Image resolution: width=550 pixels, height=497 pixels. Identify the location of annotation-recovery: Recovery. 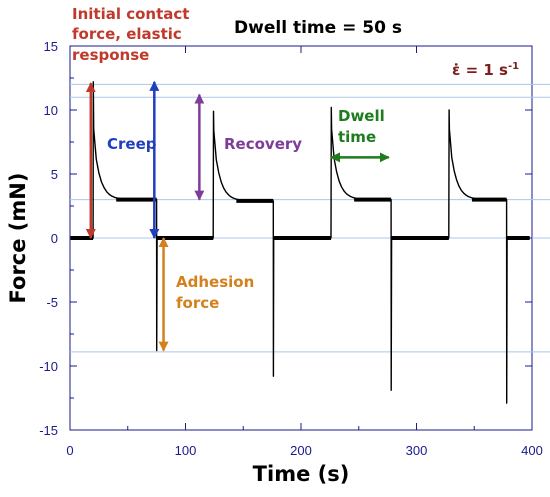
(263, 144).